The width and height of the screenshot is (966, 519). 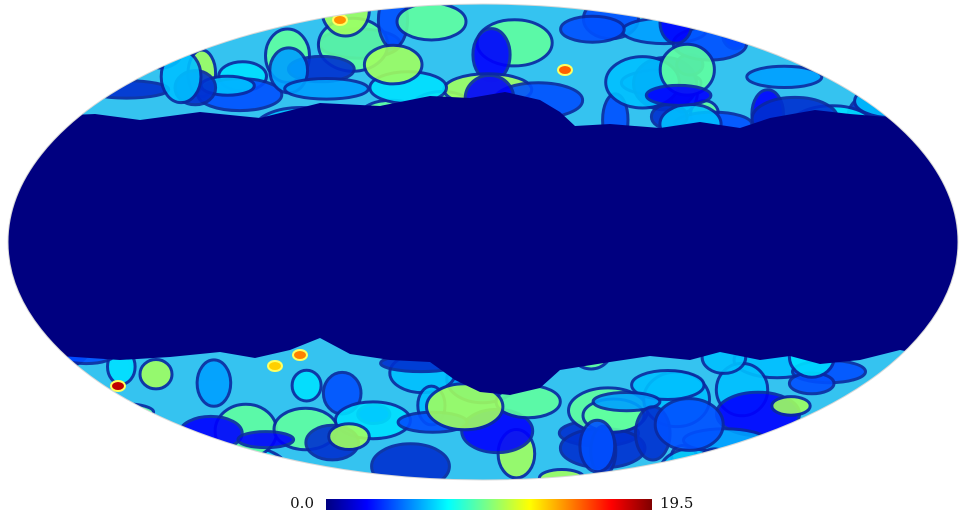 I want to click on colorbar-max-label: 19.5, so click(x=677, y=503).